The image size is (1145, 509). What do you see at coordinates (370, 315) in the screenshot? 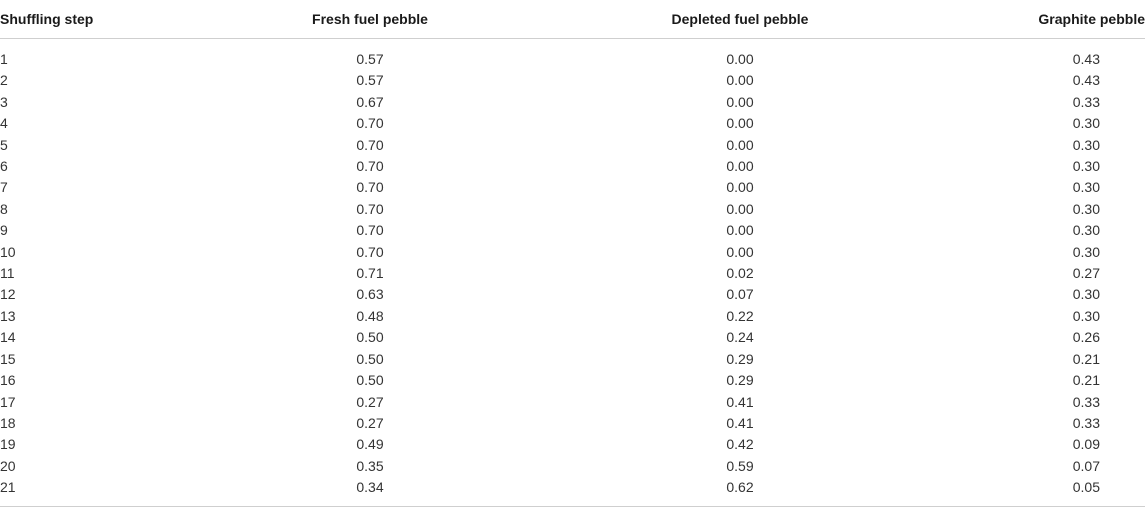
I see `cell-fresh-fuel: 0.48` at bounding box center [370, 315].